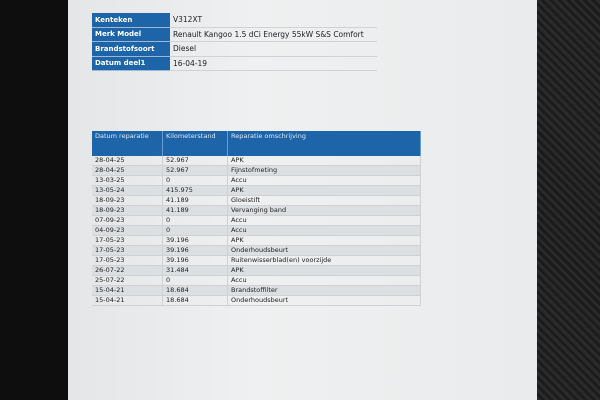 Image resolution: width=600 pixels, height=400 pixels. What do you see at coordinates (324, 143) in the screenshot?
I see `header-description: Reparatie omschrijving` at bounding box center [324, 143].